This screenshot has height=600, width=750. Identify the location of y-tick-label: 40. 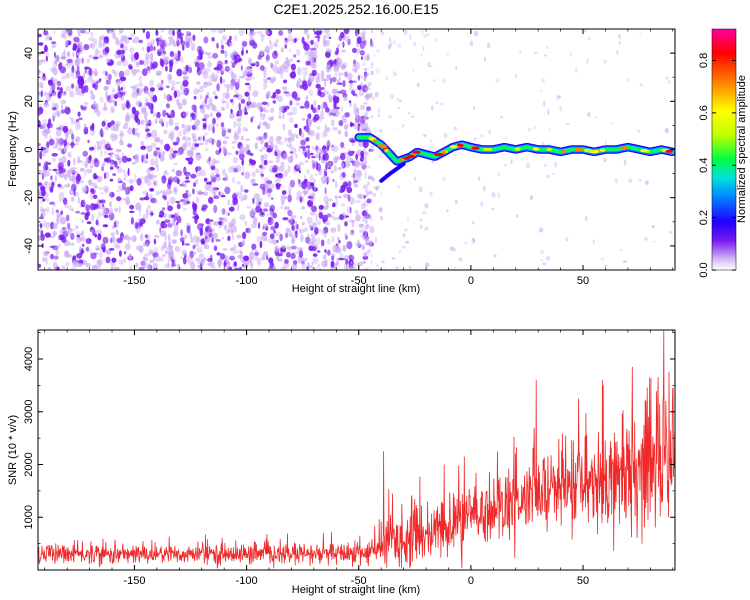
(29, 53).